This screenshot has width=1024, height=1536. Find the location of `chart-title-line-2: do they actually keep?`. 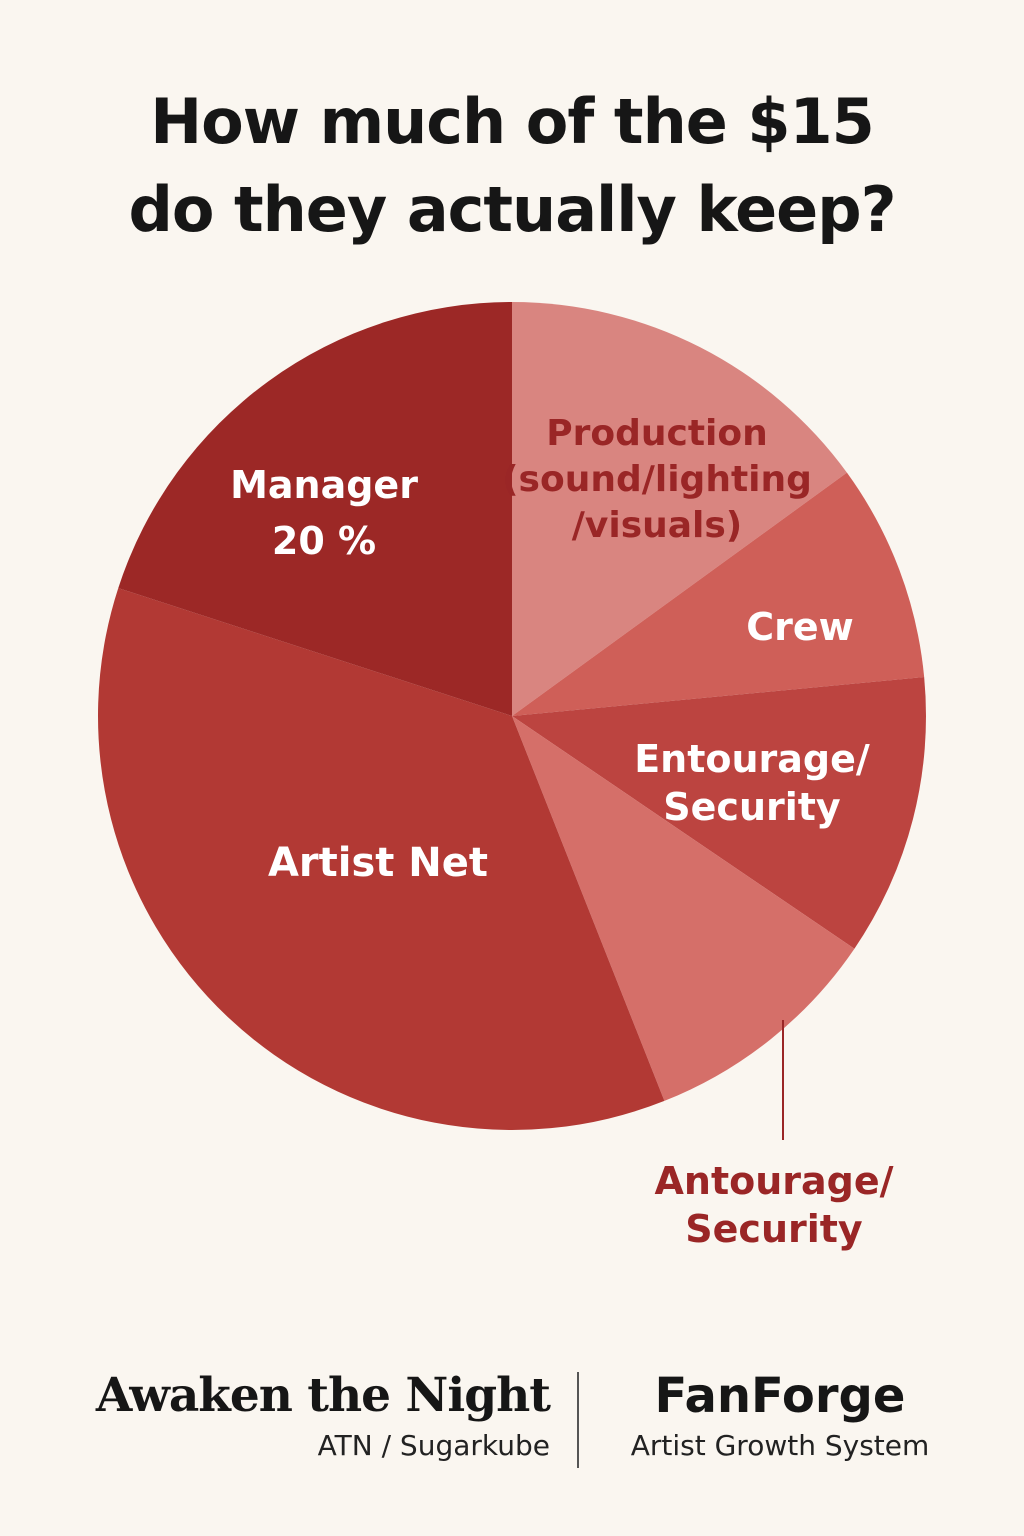

chart-title-line-2: do they actually keep? is located at coordinates (512, 209).